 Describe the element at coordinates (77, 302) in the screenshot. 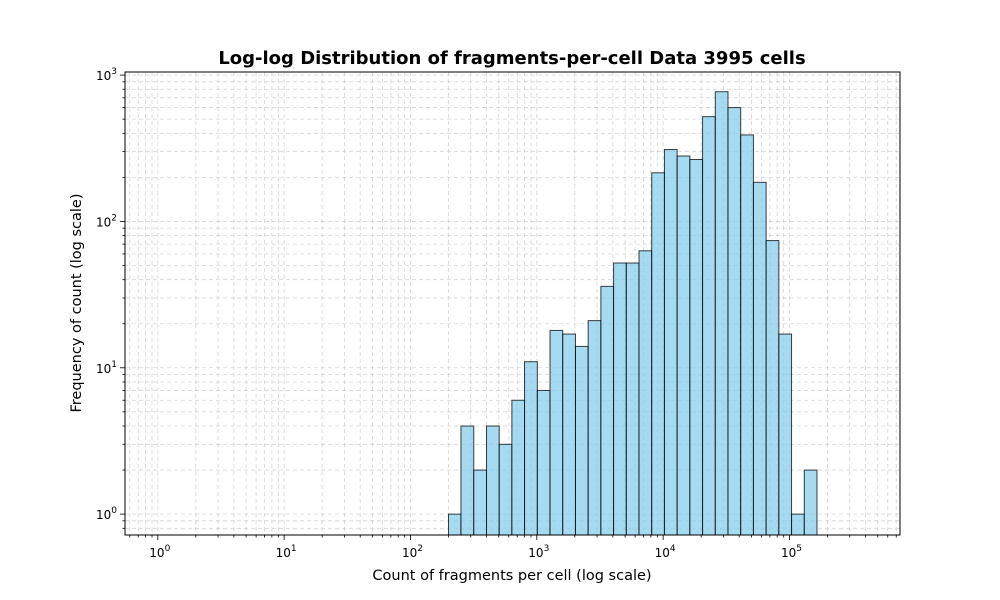

I see `y-axis-label: Frequency of count (log scale)` at that location.